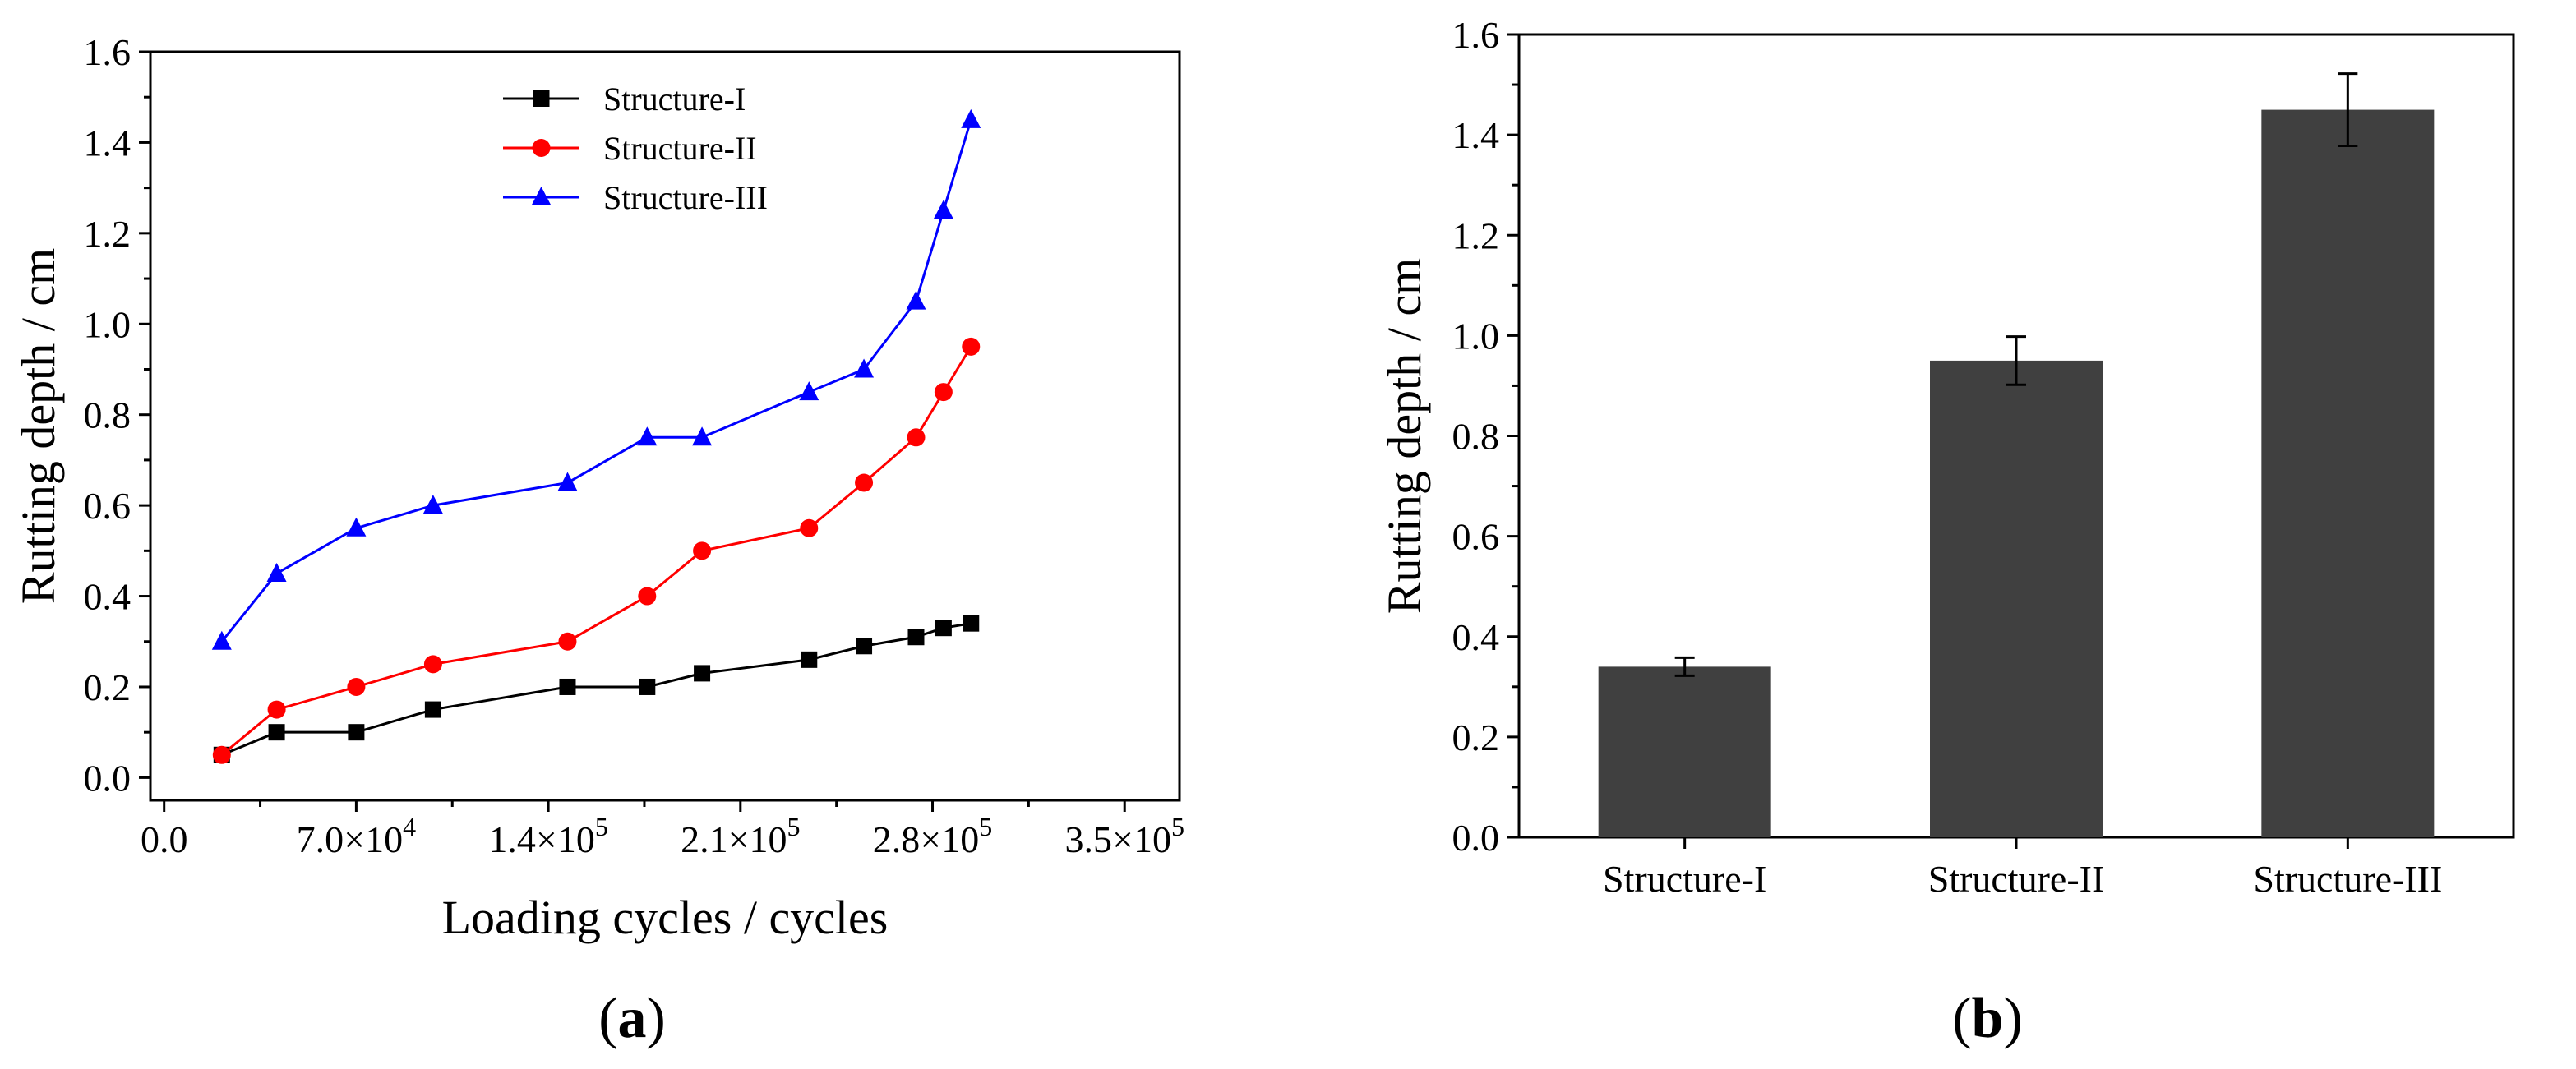  Describe the element at coordinates (686, 197) in the screenshot. I see `legend-label: Structure-III` at that location.